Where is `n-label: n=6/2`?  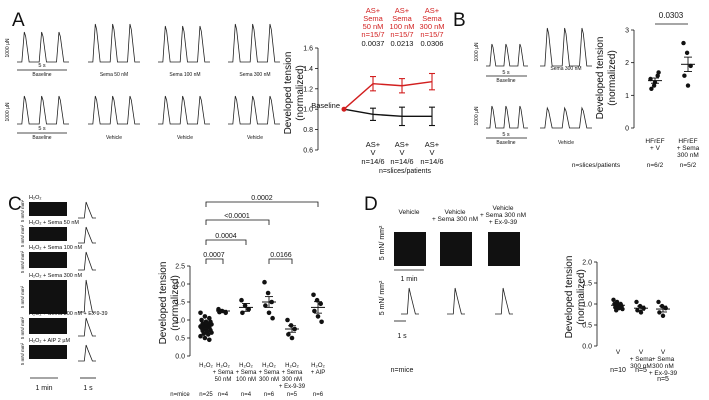
n-label: n=6/2 is located at coordinates (655, 165).